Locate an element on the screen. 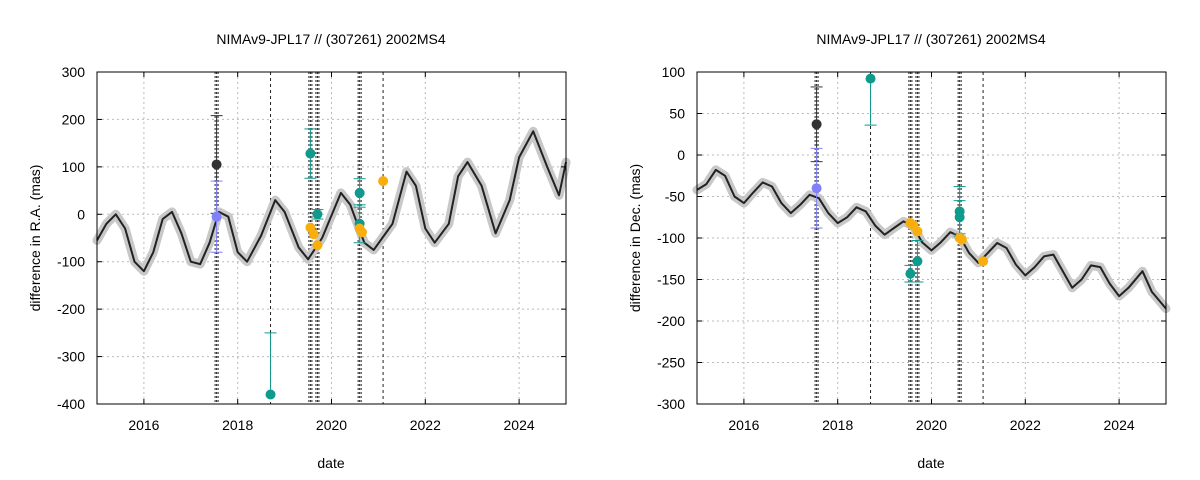 Image resolution: width=1200 pixels, height=480 pixels. y-tick-label: -150 is located at coordinates (671, 280).